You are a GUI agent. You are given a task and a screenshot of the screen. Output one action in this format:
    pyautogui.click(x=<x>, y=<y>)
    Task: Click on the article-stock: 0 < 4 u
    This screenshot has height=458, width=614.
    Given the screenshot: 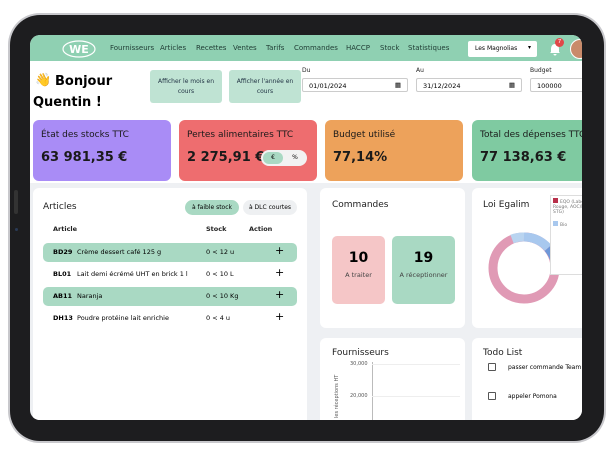 What is the action you would take?
    pyautogui.click(x=218, y=318)
    